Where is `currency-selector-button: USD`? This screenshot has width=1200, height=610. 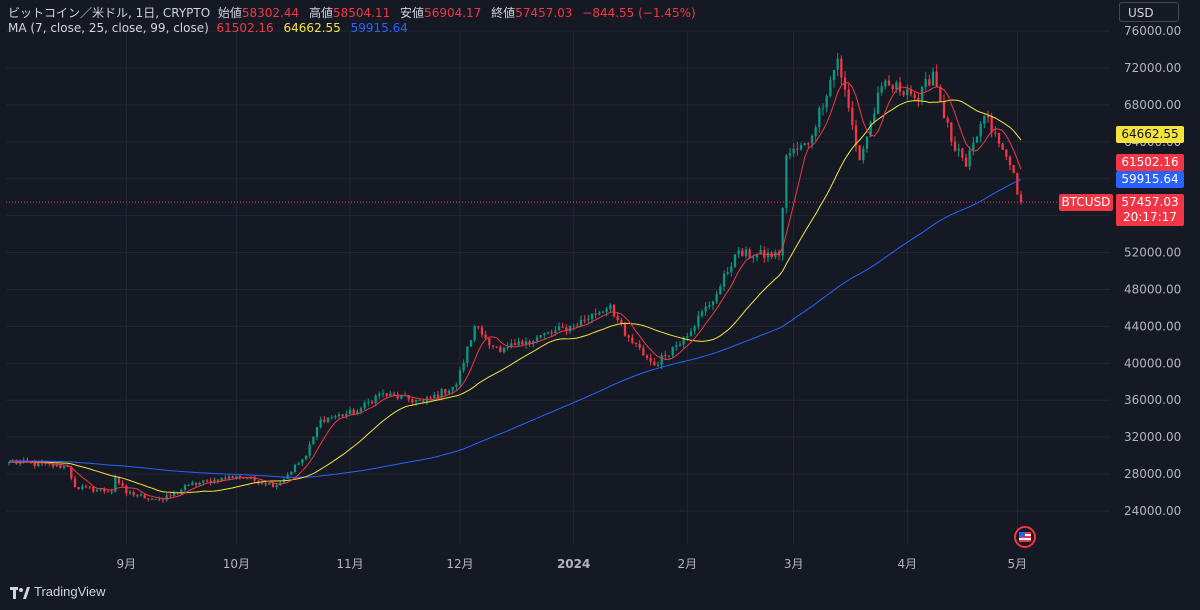
currency-selector-button: USD is located at coordinates (1149, 12).